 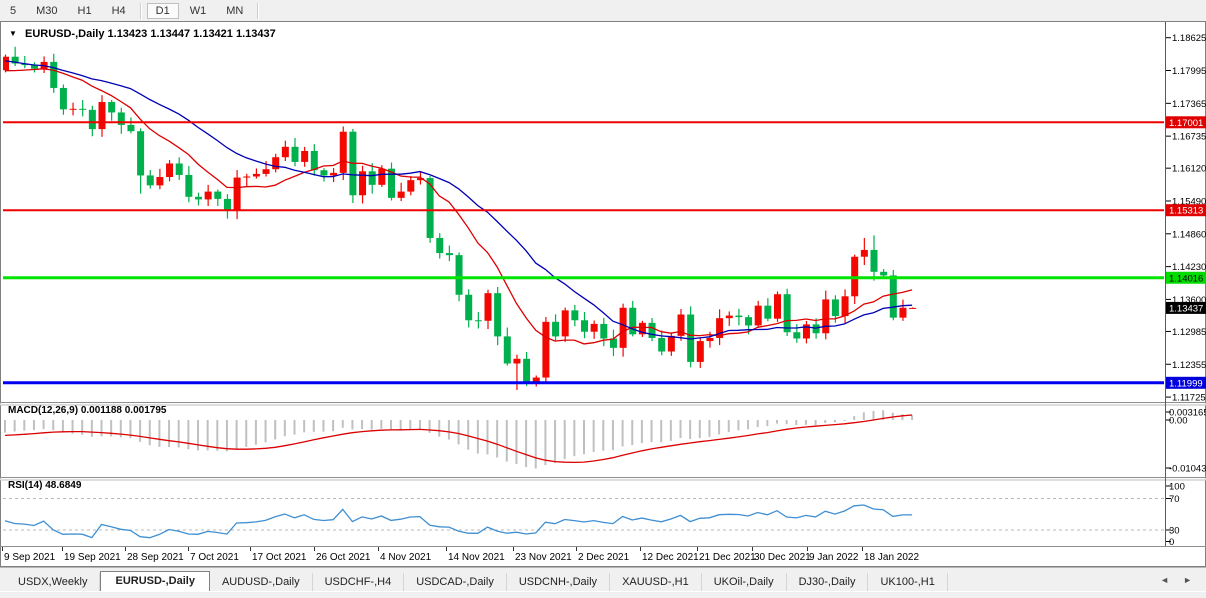 What do you see at coordinates (455, 582) in the screenshot?
I see `tab-usdcad-daily: USDCAD-,Daily` at bounding box center [455, 582].